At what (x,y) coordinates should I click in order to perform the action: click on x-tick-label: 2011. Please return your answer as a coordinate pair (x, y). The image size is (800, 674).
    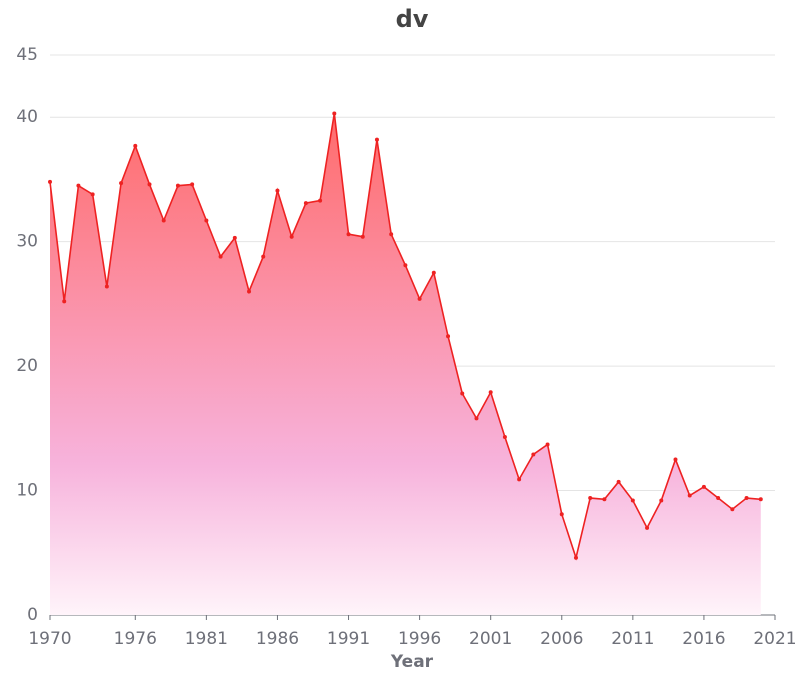
    Looking at the image, I should click on (632, 639).